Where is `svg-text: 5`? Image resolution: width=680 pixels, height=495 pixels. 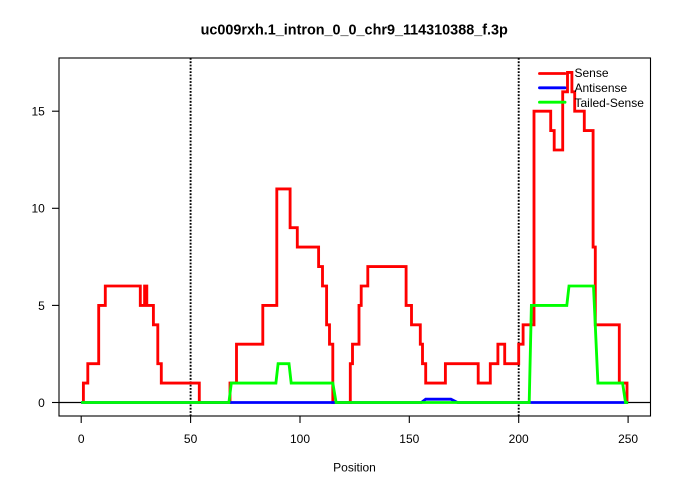
svg-text: 5 is located at coordinates (41, 306).